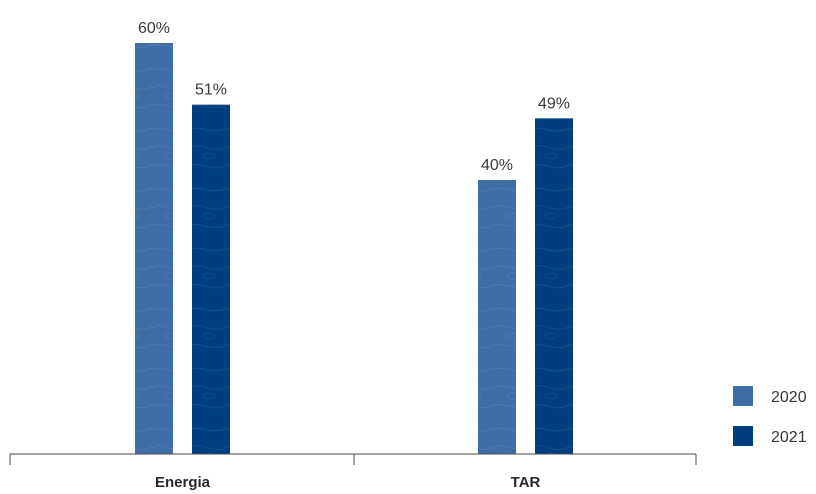 Image resolution: width=816 pixels, height=494 pixels. What do you see at coordinates (497, 165) in the screenshot?
I see `value-label-tar-2020: 40%` at bounding box center [497, 165].